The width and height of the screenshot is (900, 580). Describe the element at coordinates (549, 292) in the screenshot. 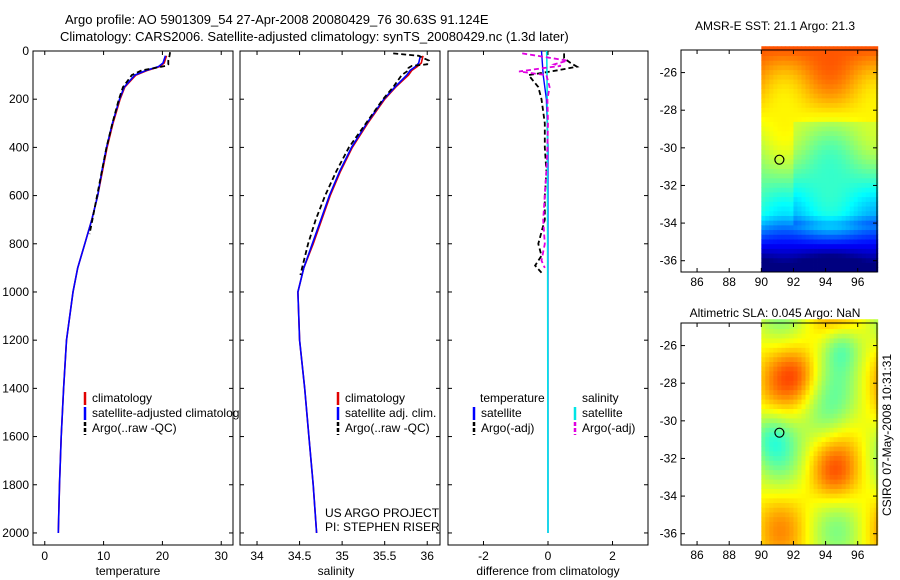

I see `difference-lines` at that location.